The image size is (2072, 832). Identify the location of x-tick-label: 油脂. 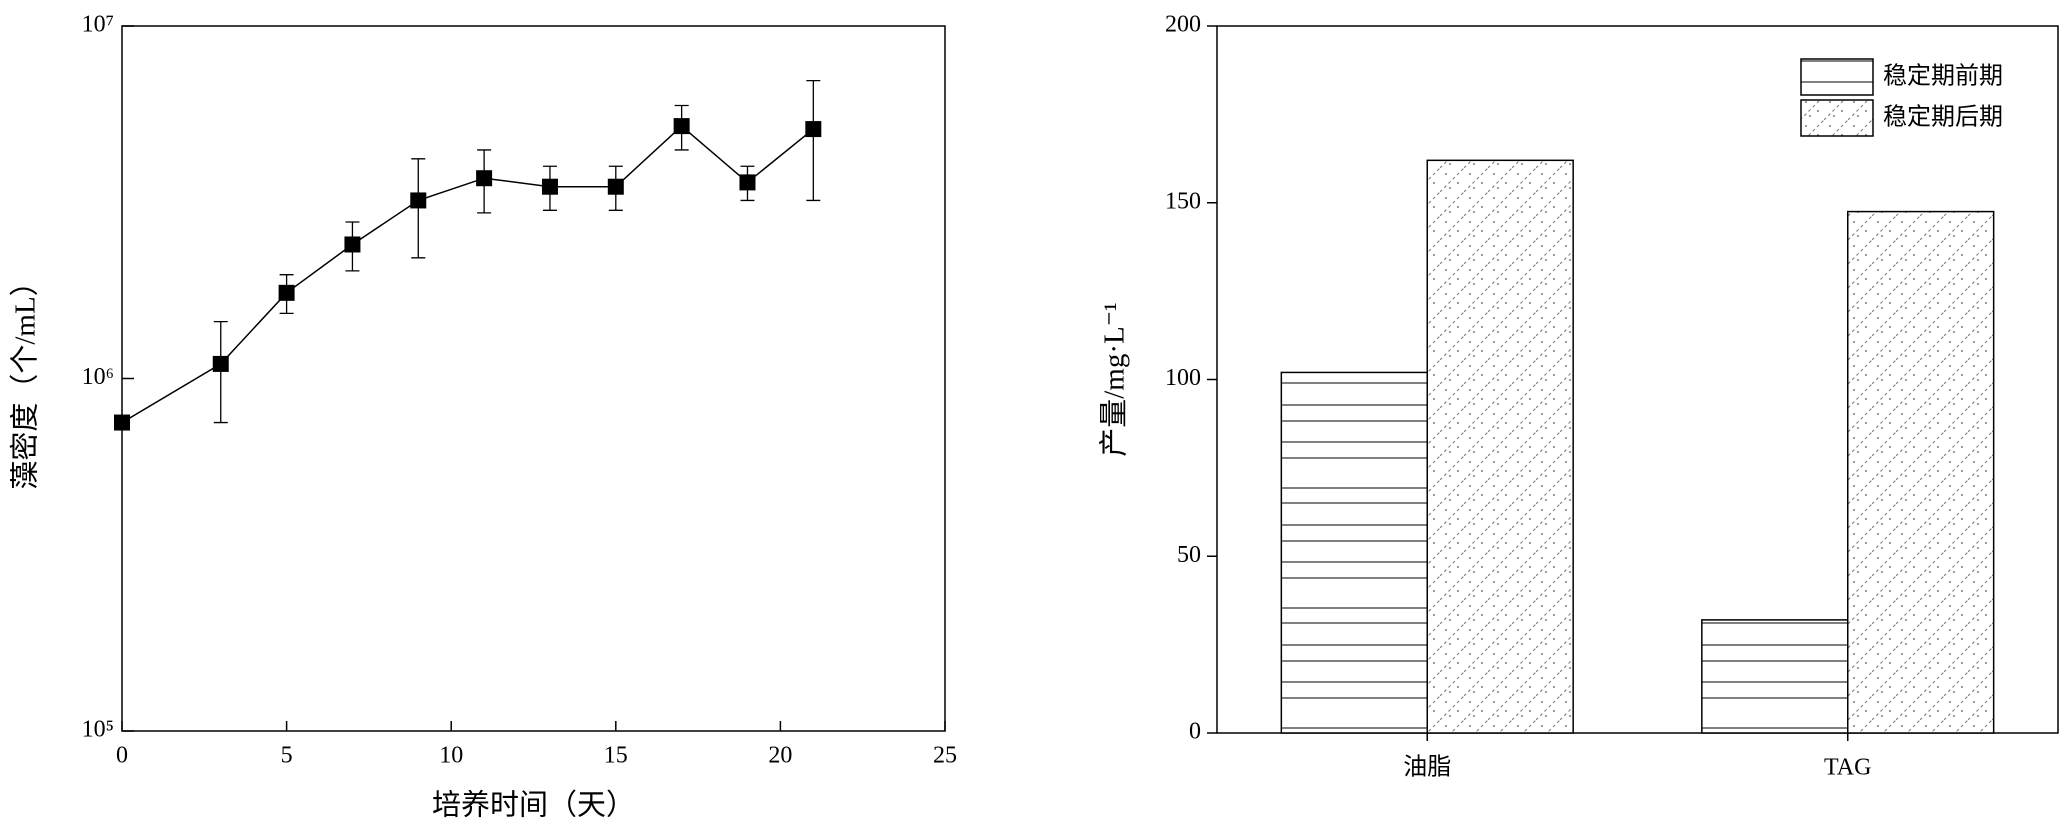
(1427, 767).